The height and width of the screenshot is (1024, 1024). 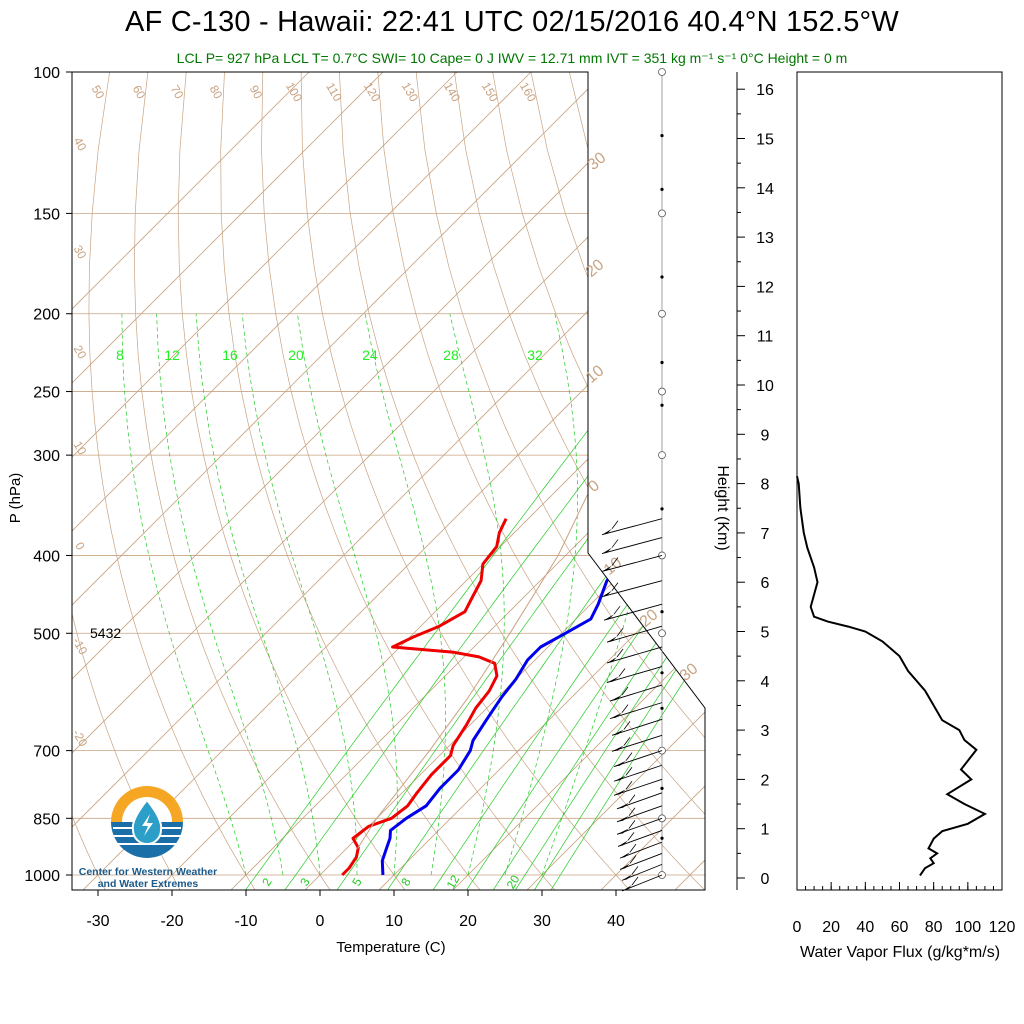 I want to click on y-tick-label: 500, so click(x=46, y=634).